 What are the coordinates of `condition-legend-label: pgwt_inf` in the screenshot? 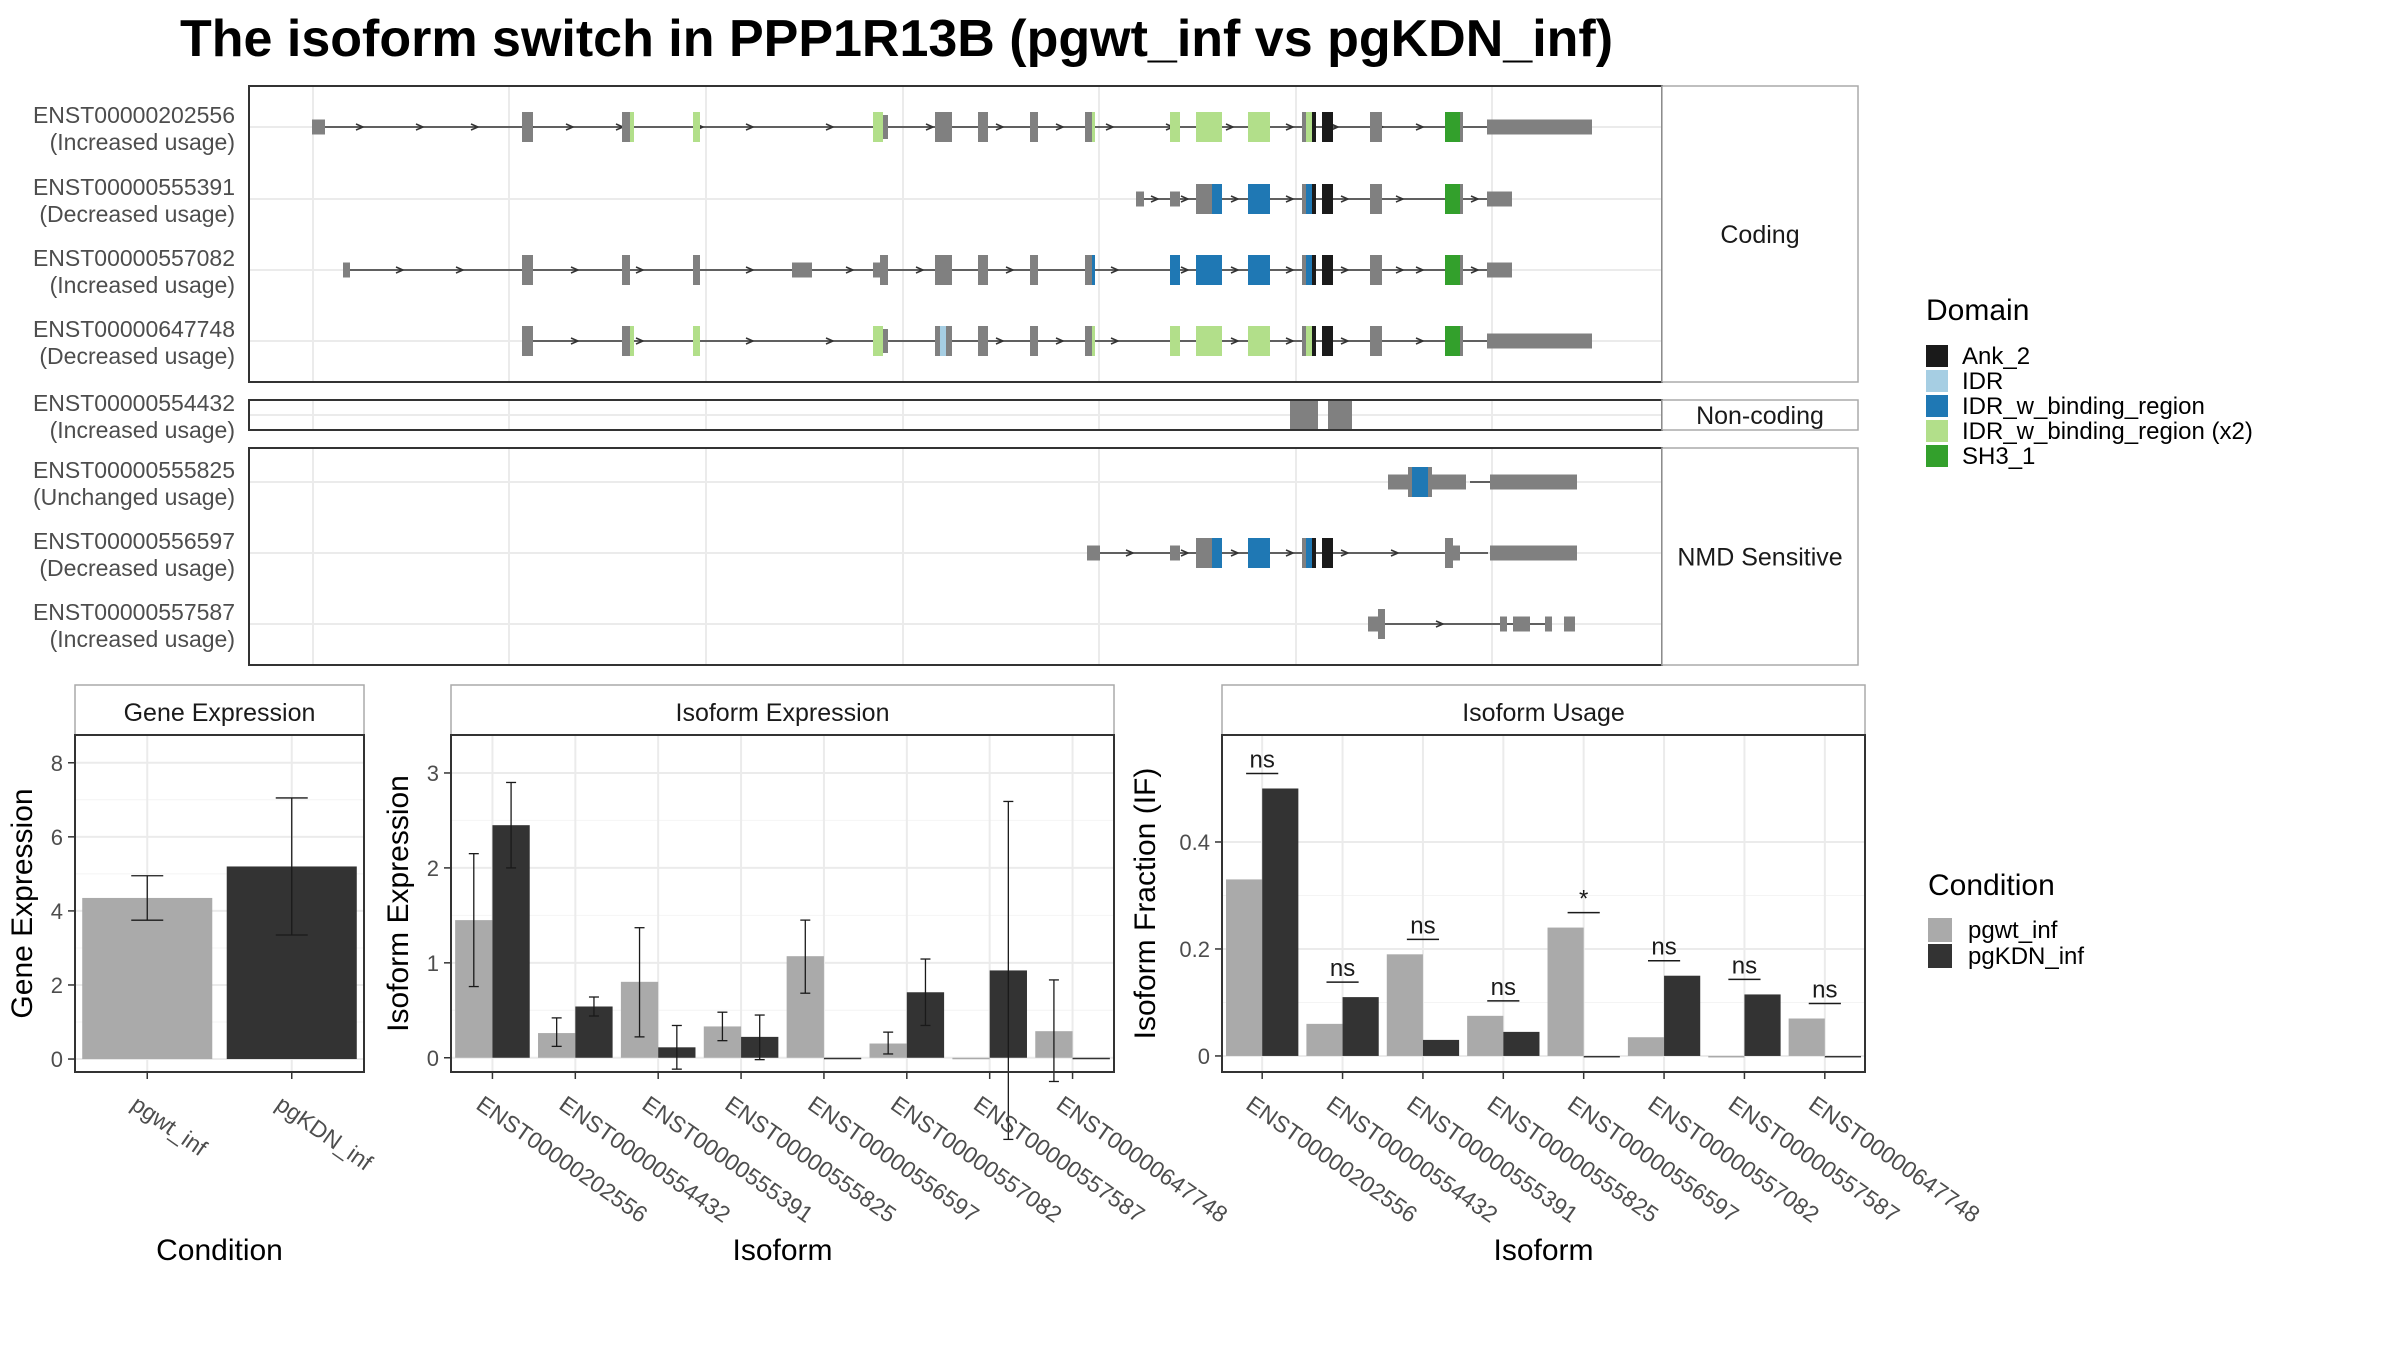 It's located at (2013, 930).